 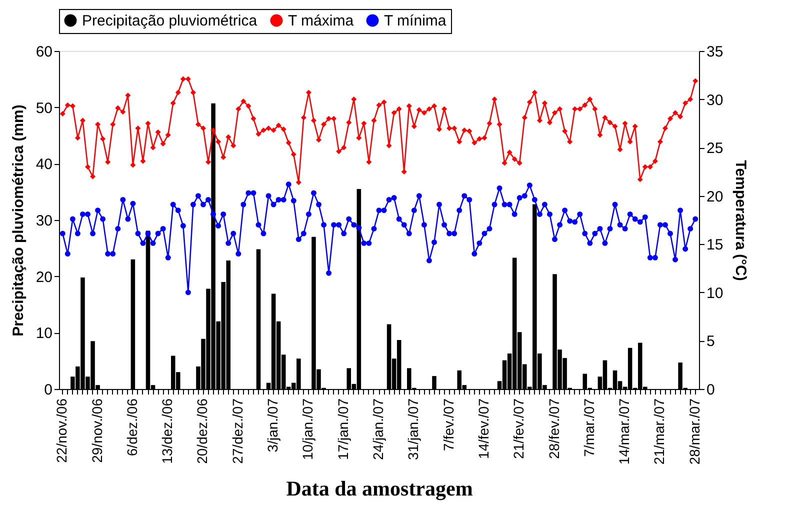 I want to click on legend-label: T máxima, so click(x=321, y=21).